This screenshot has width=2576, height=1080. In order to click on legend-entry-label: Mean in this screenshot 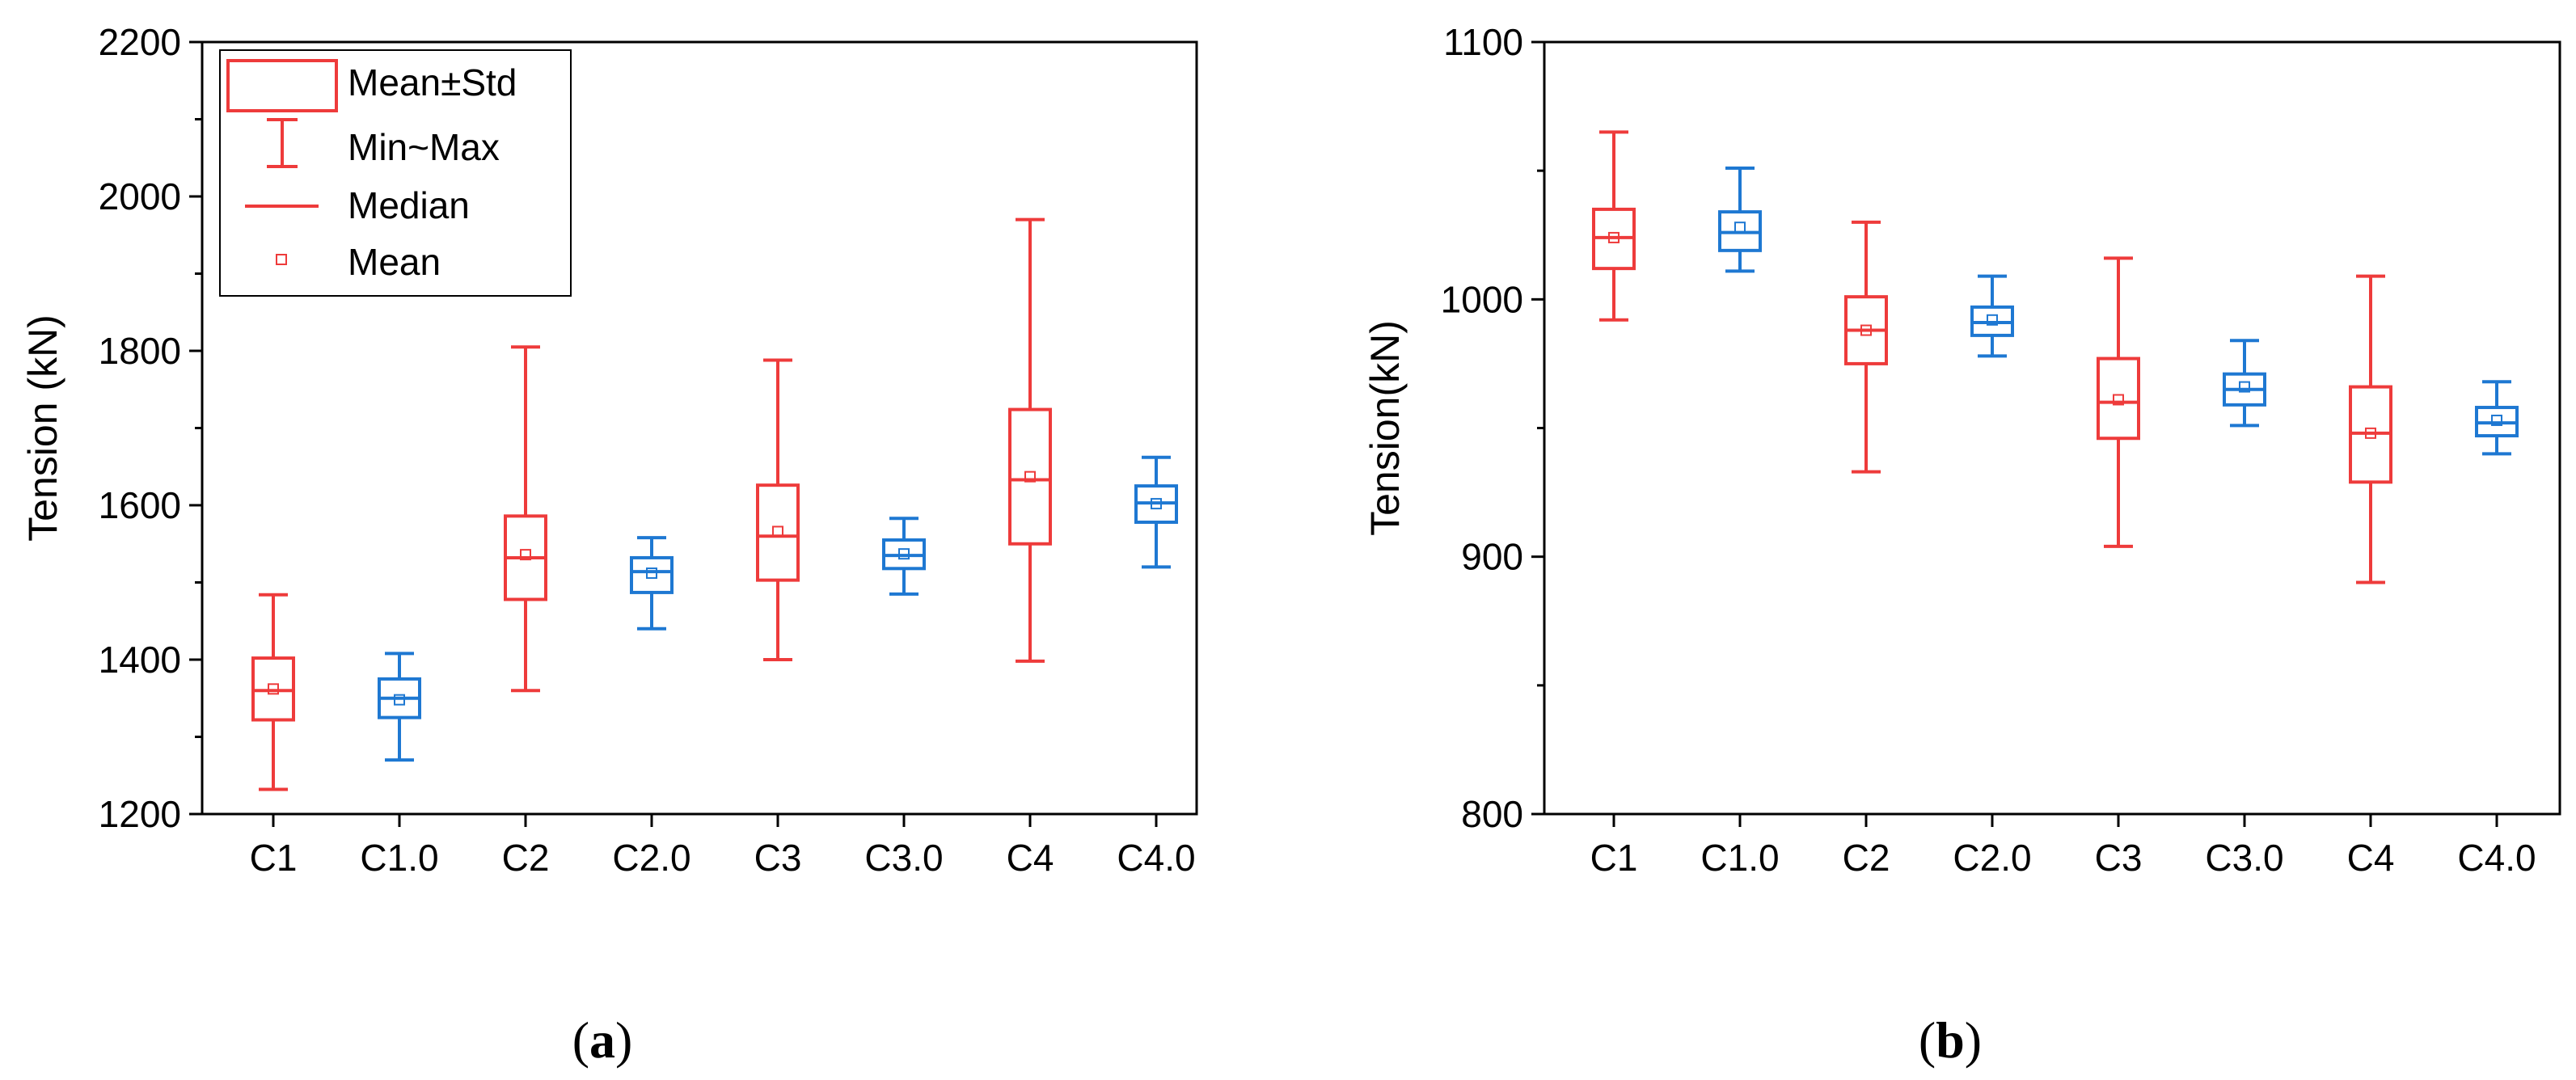, I will do `click(394, 262)`.